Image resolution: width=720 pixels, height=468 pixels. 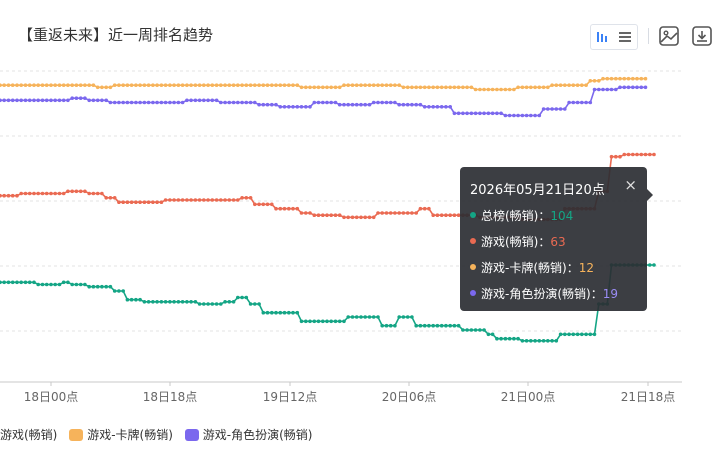 I want to click on tooltip-row-label: 总榜(畅销)：, so click(x=516, y=216).